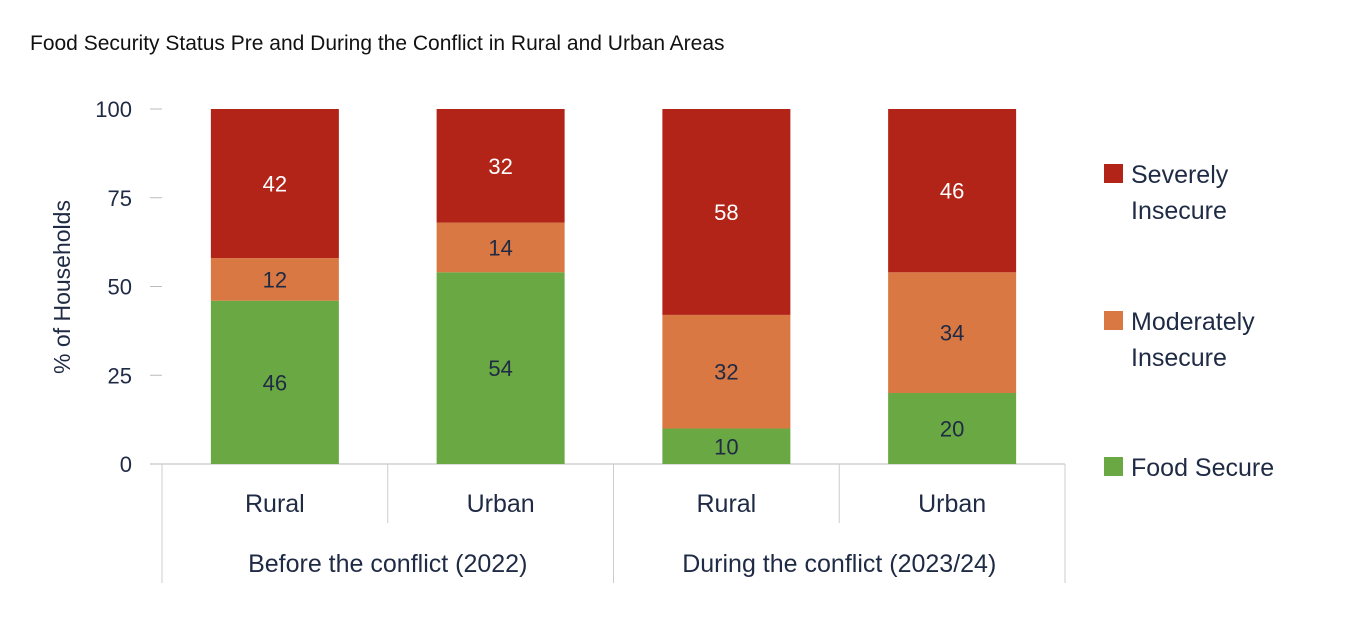 This screenshot has width=1356, height=618. I want to click on data-label: 14, so click(500, 247).